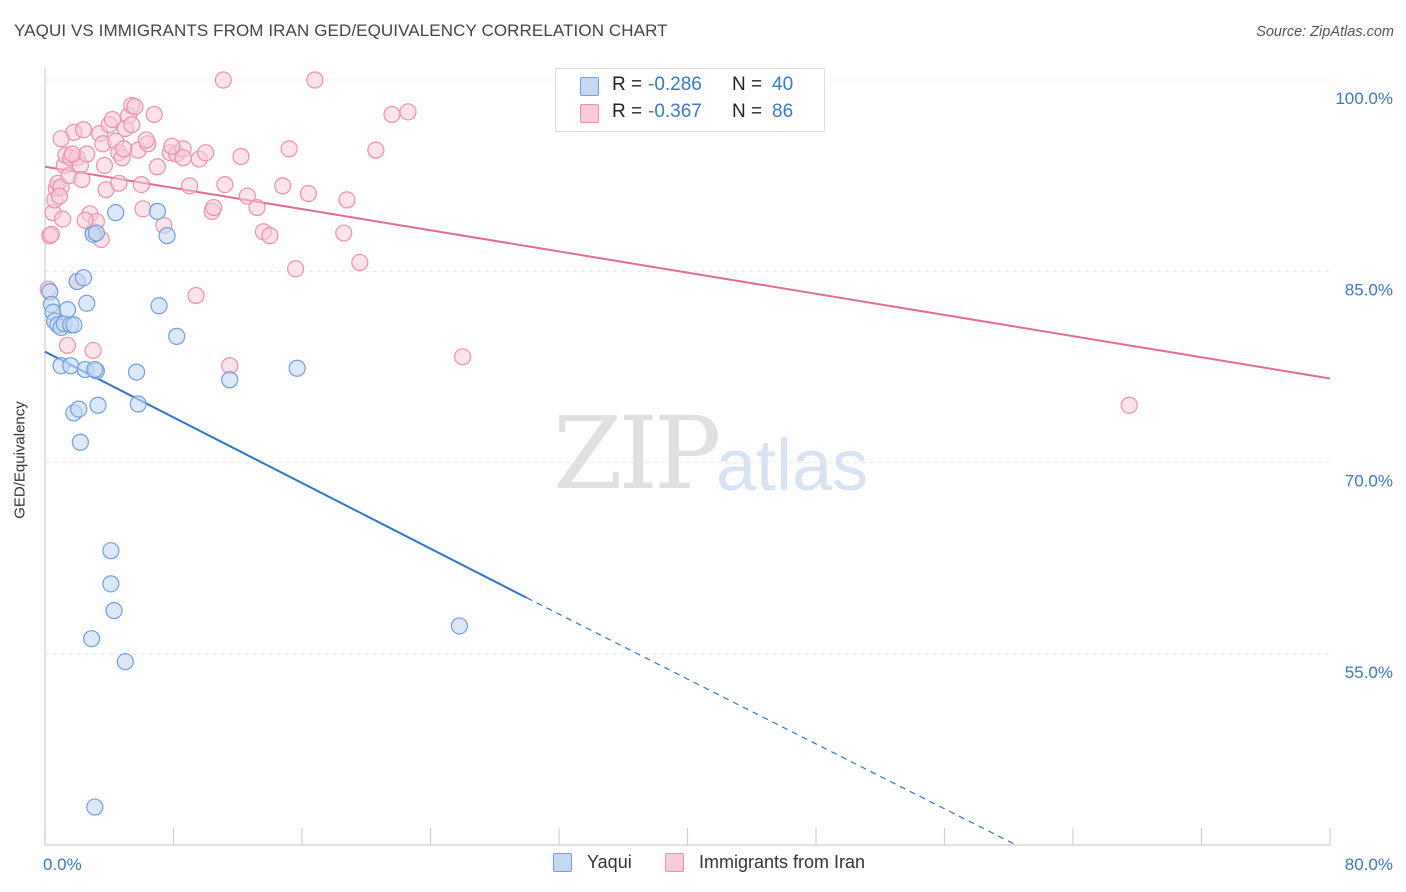  Describe the element at coordinates (675, 111) in the screenshot. I see `r-value: -0.367` at that location.